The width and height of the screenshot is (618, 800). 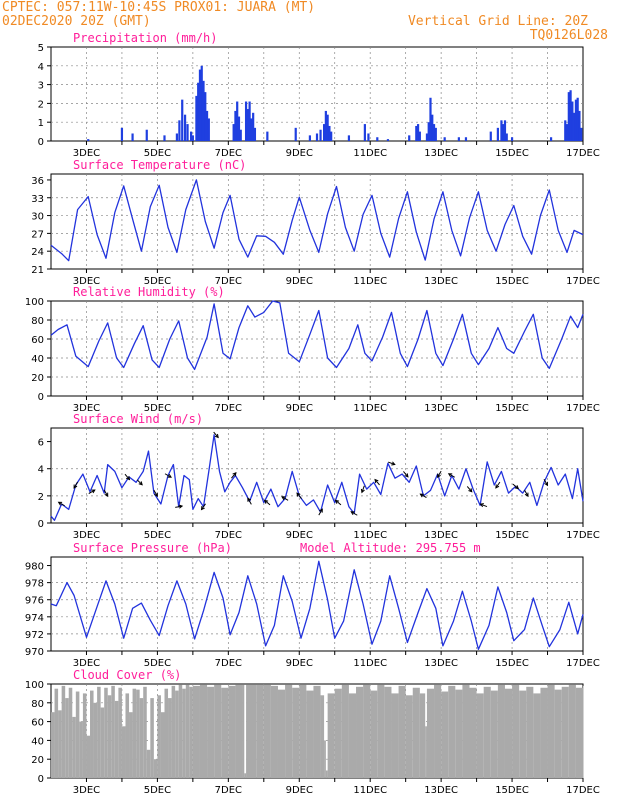 What do you see at coordinates (370, 790) in the screenshot?
I see `panel6-xtick-label: 11DEC` at bounding box center [370, 790].